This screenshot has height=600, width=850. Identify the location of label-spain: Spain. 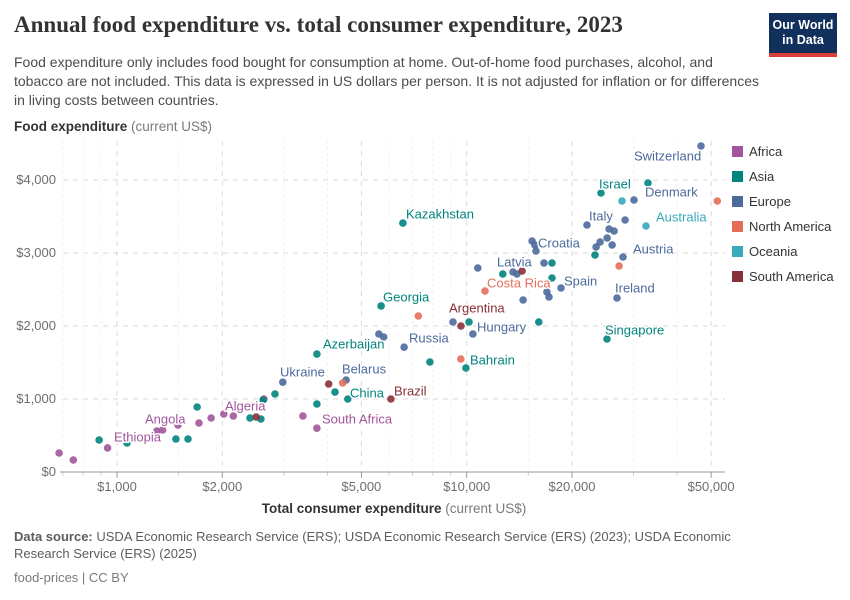
(581, 281).